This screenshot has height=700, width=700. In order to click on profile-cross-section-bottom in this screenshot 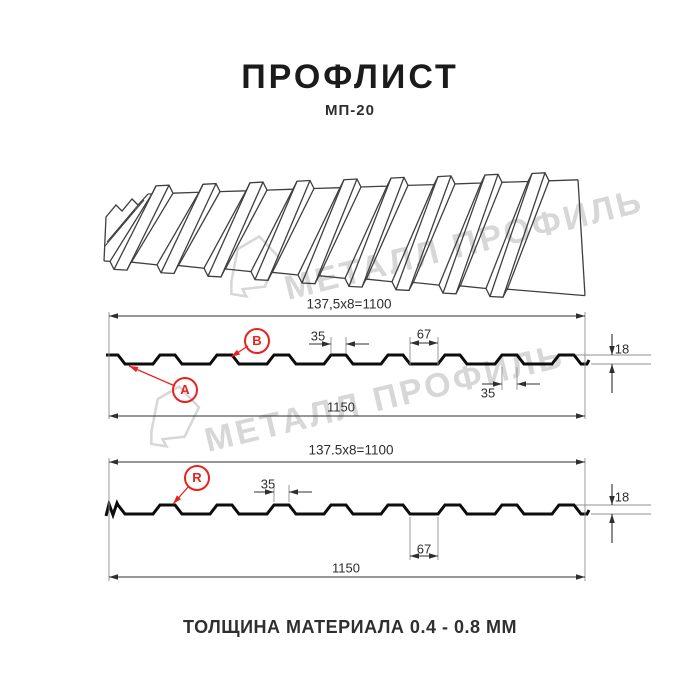, I will do `click(347, 509)`.